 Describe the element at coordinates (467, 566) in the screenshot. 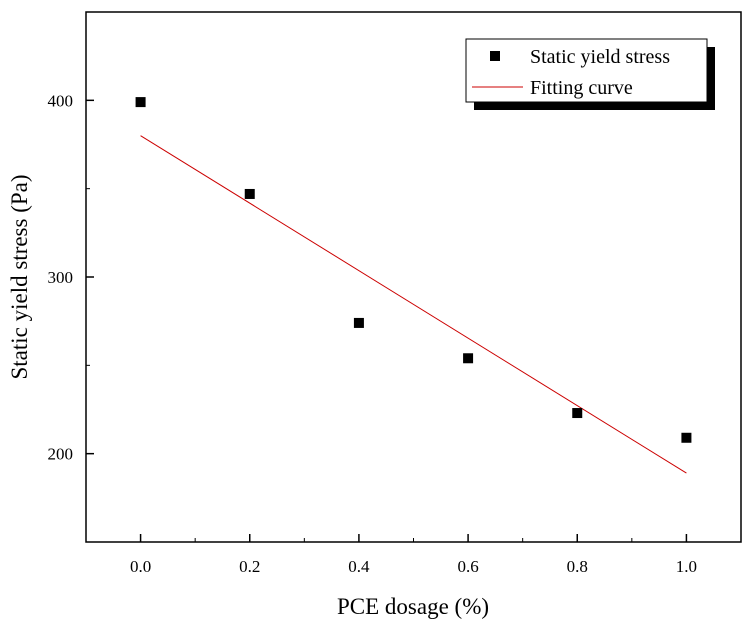

I see `x-tick-label: 0.6` at that location.